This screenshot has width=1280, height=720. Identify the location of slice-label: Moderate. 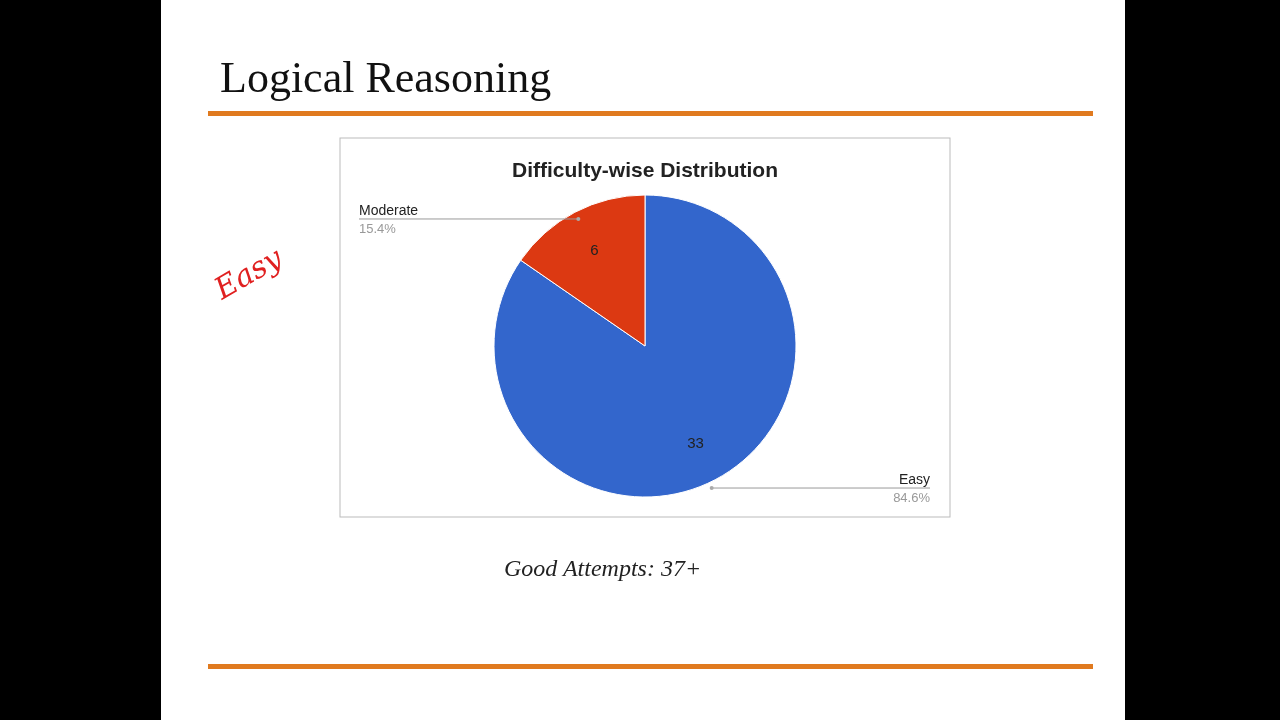
(389, 209).